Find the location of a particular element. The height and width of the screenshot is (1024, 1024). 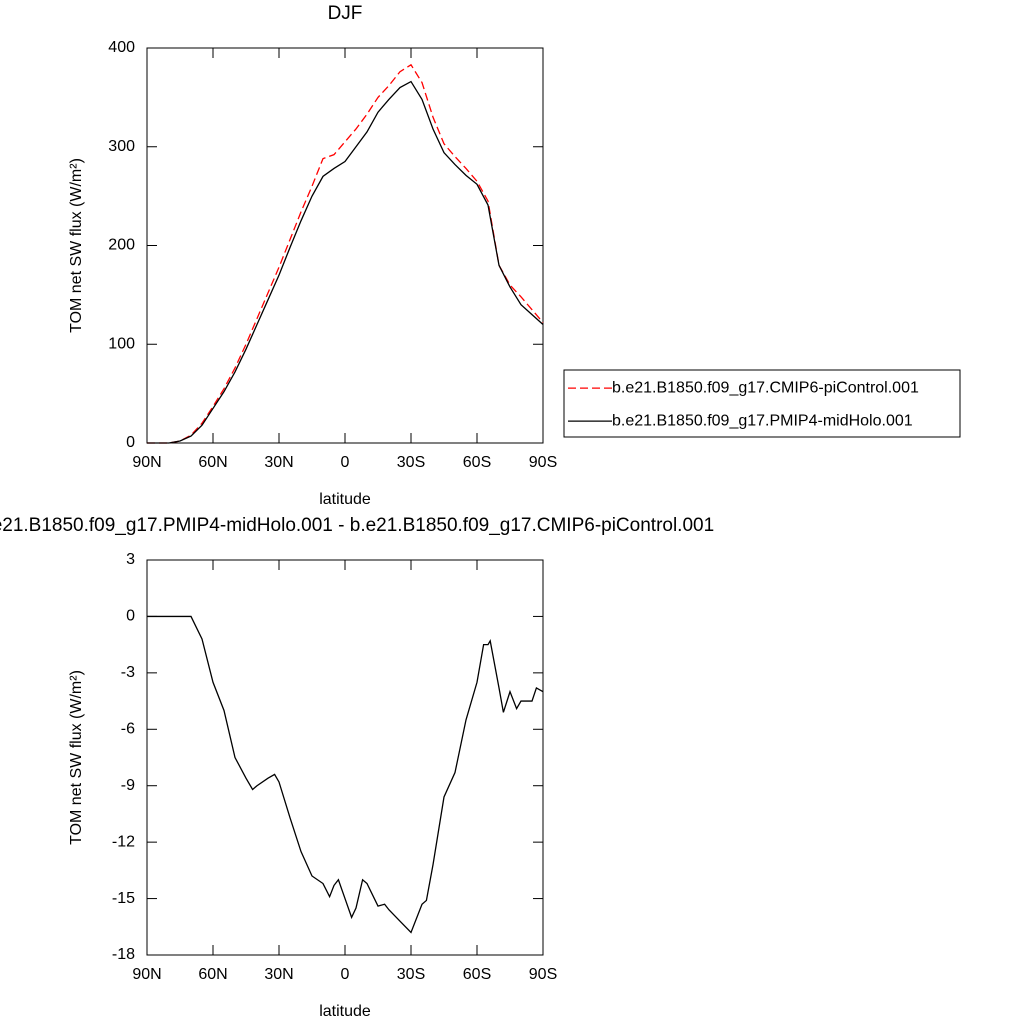

legend-label: b.e21.B1850.f09_g17.PMIP4-midHolo.001 is located at coordinates (762, 420).